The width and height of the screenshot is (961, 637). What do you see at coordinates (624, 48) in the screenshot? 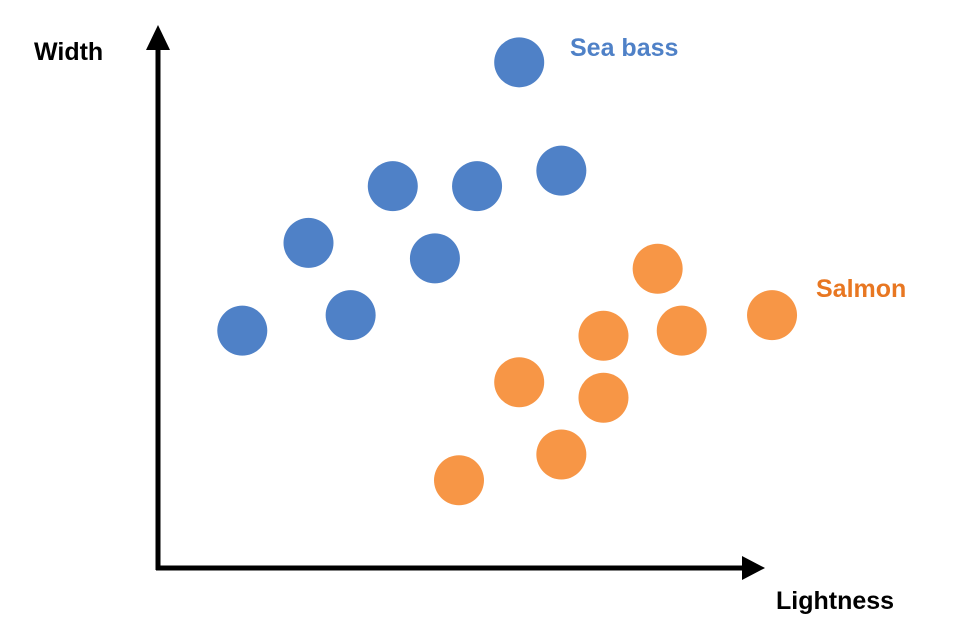
I see `series-label-sea-bass: Sea bass` at bounding box center [624, 48].